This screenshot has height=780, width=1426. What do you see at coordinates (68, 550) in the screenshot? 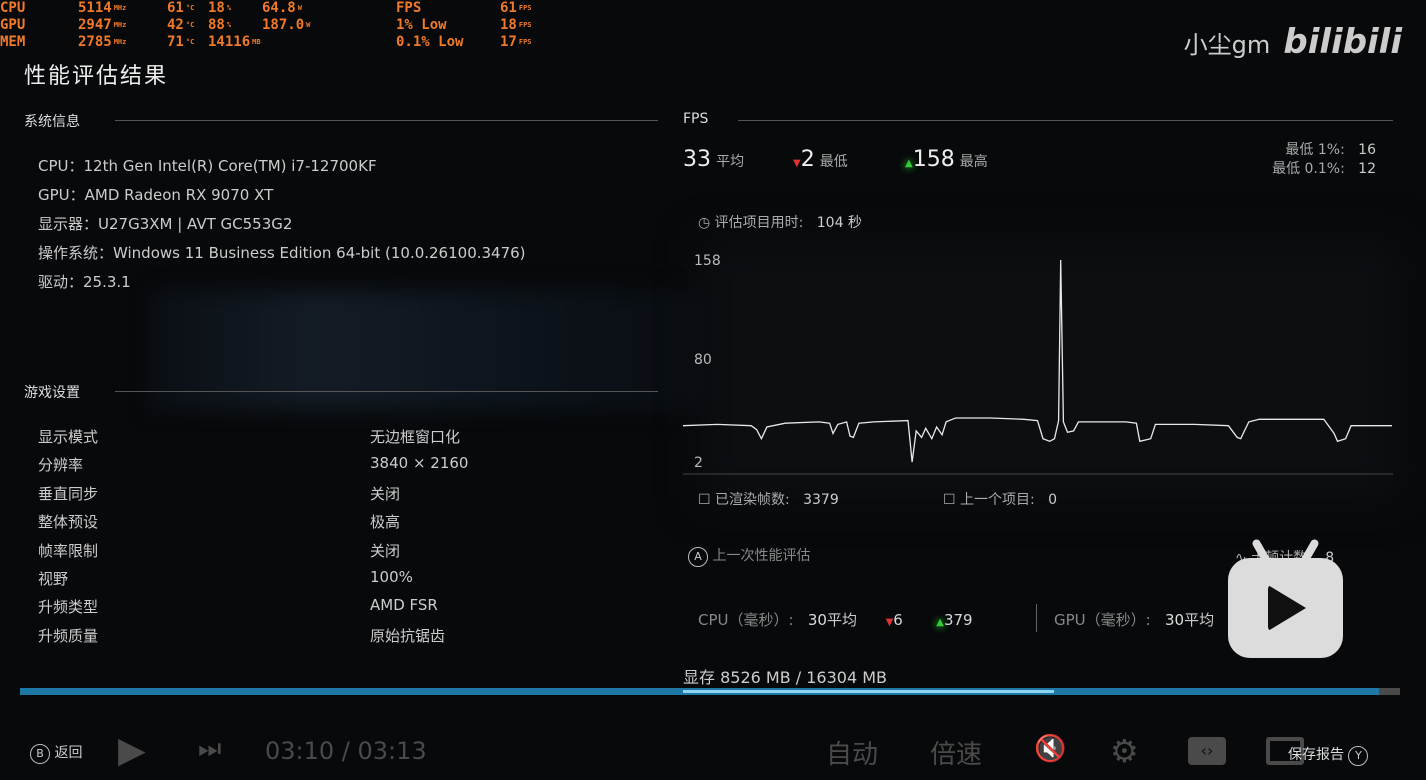
I see `setting-label: 帧率限制` at bounding box center [68, 550].